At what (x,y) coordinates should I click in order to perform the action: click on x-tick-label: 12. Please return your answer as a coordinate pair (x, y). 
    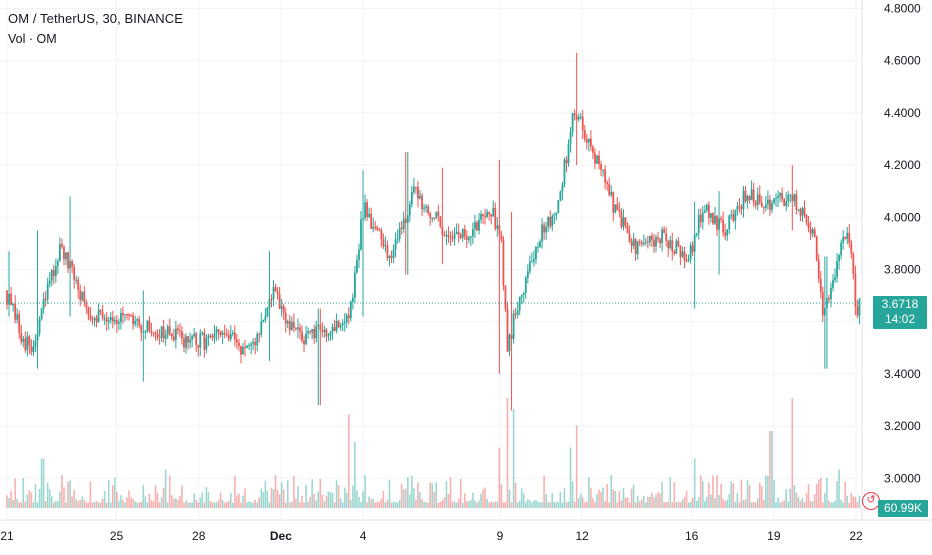
    Looking at the image, I should click on (582, 536).